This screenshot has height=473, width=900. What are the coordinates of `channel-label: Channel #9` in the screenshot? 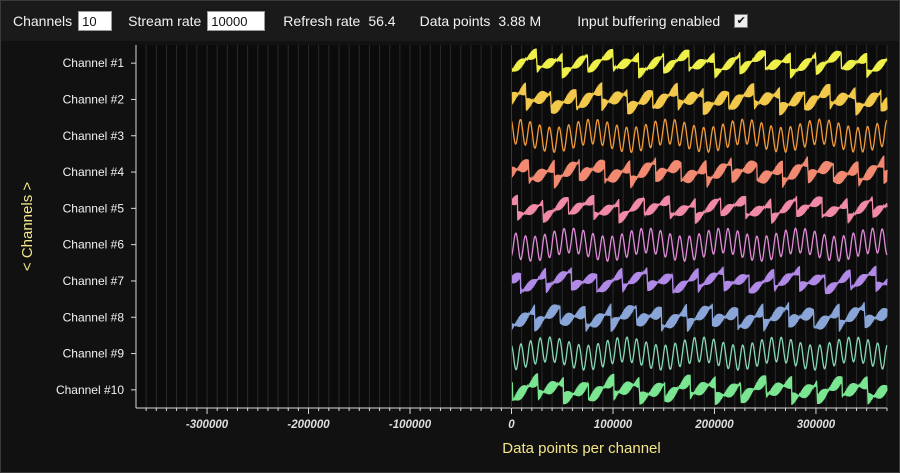 It's located at (94, 354).